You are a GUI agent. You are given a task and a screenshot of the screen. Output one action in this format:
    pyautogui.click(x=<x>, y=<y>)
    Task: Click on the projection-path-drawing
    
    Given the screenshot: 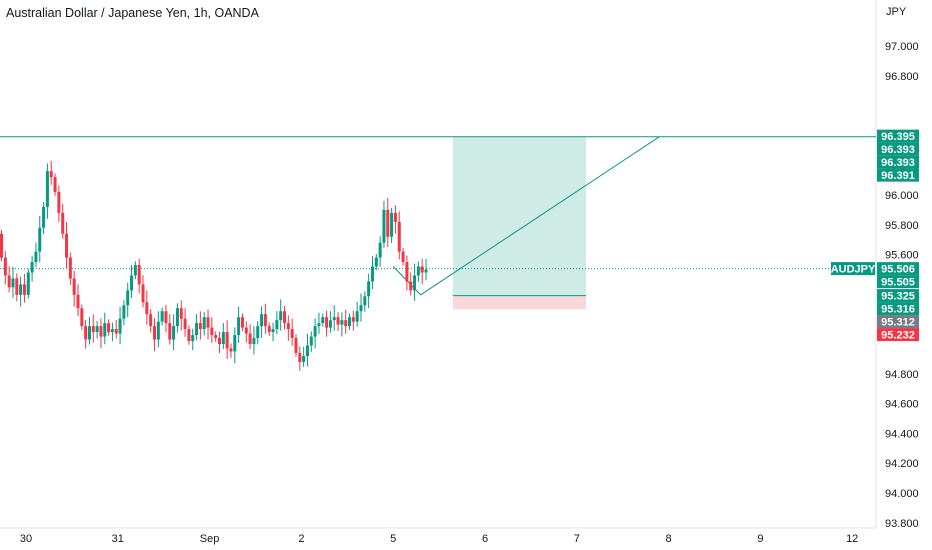 What is the action you would take?
    pyautogui.click(x=526, y=216)
    